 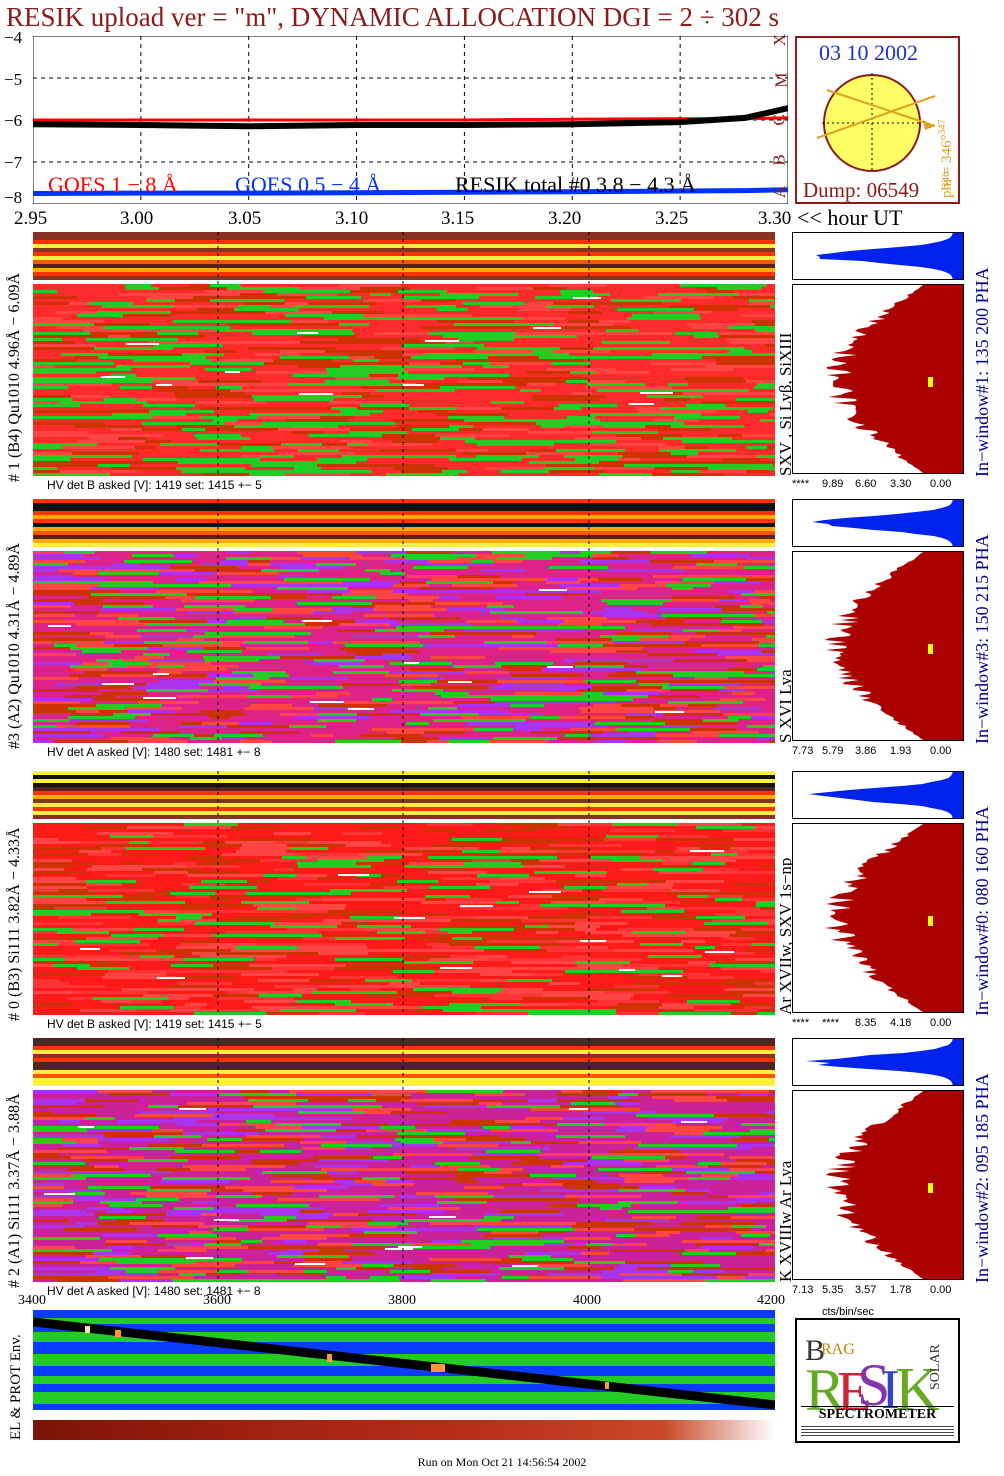 I want to click on hv-status: HV det A asked [V]: 1480 set: 1481 +− 8, so click(x=154, y=752).